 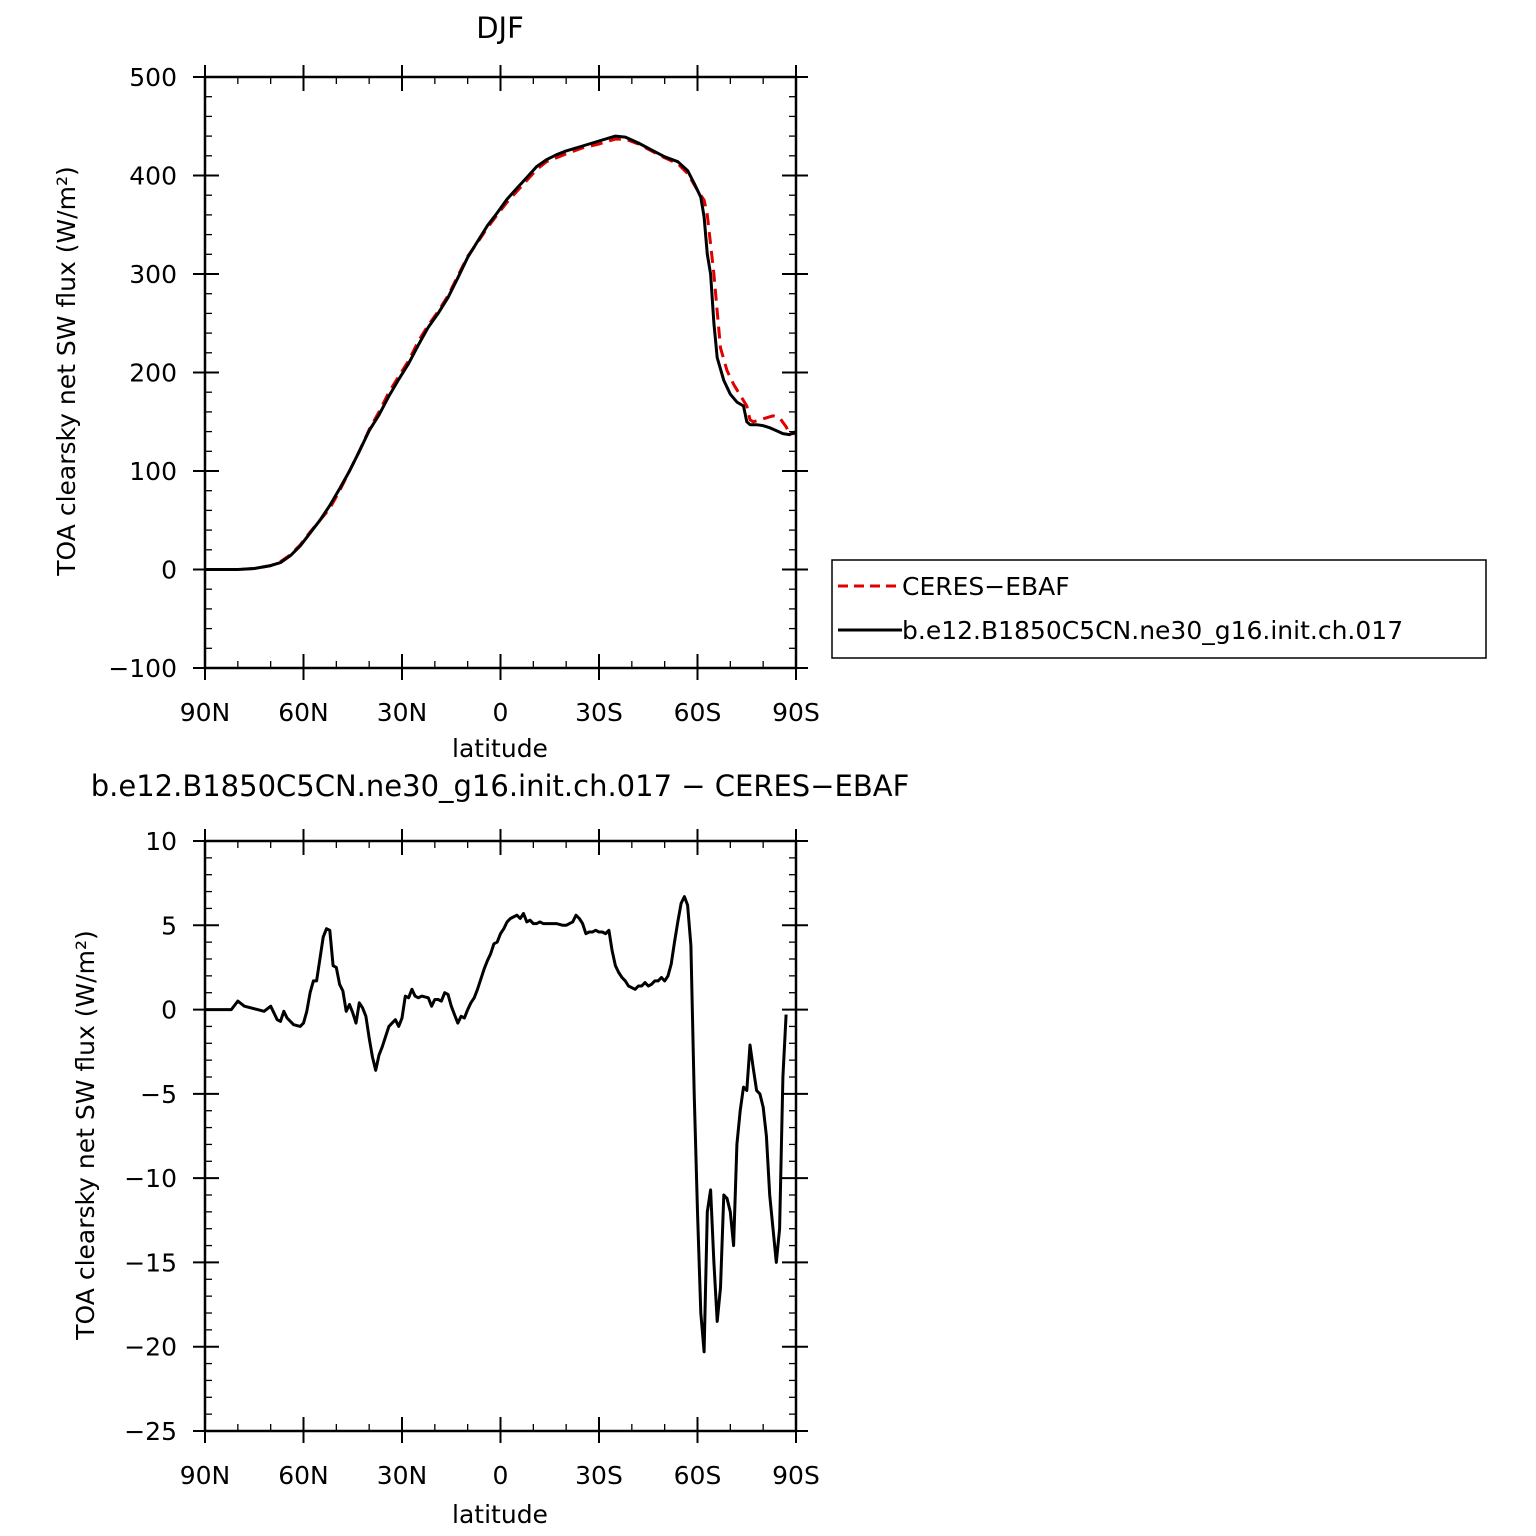 I want to click on bottom-chart-x-tick-label: 60N, so click(x=303, y=1475).